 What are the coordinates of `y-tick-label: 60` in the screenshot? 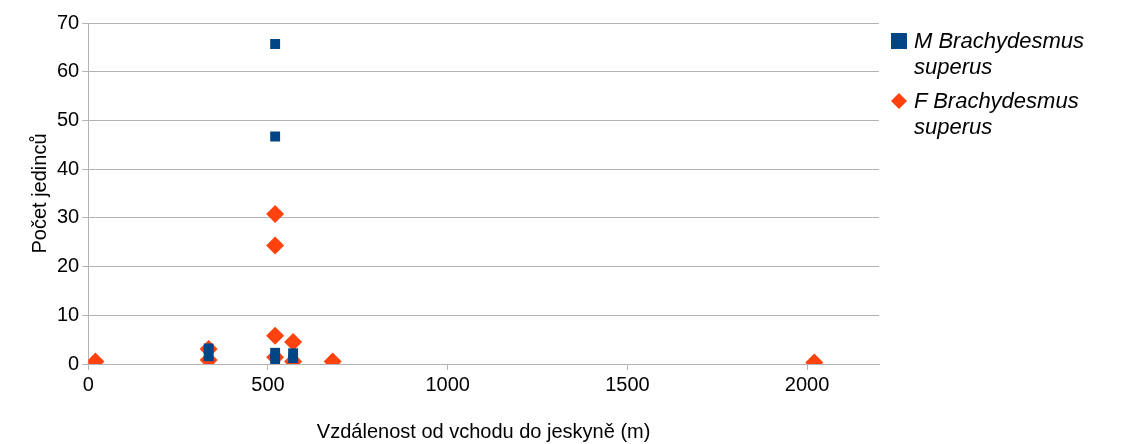 It's located at (68, 70).